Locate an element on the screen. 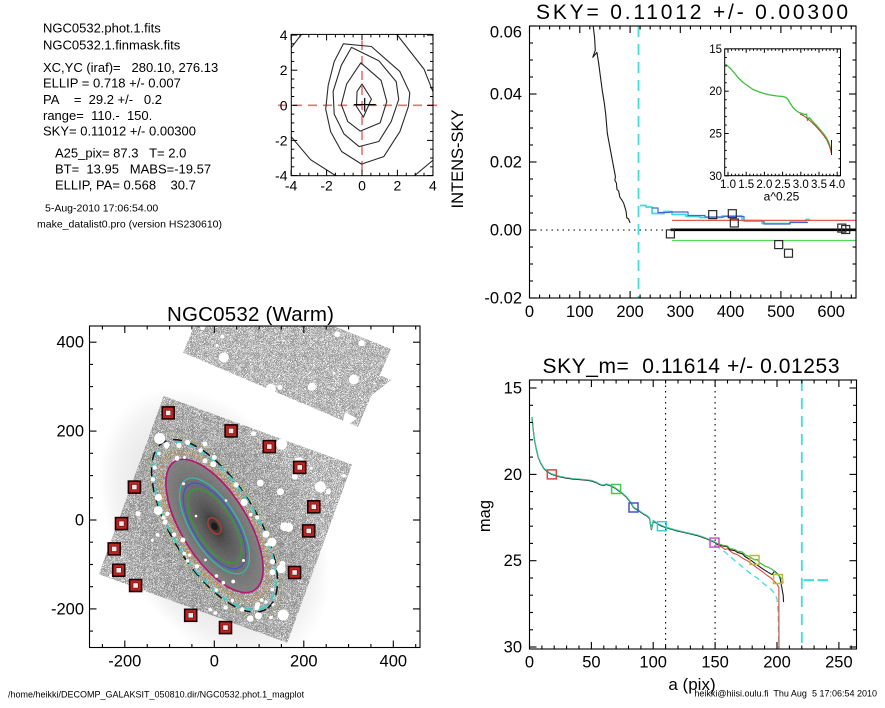 The height and width of the screenshot is (708, 885). svg-text: SKY_m= 0.11614 +/- 0.01253 is located at coordinates (691, 366).